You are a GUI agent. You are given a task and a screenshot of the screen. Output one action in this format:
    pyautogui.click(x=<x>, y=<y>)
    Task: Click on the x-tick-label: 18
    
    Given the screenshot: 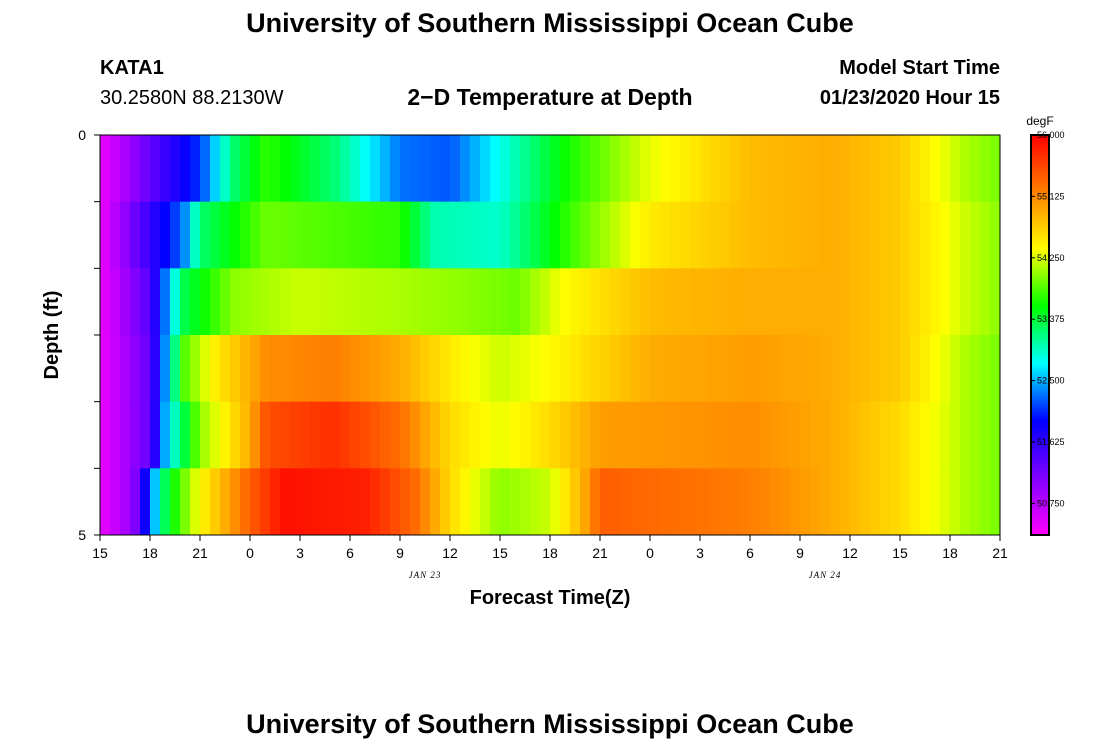 What is the action you would take?
    pyautogui.click(x=550, y=553)
    